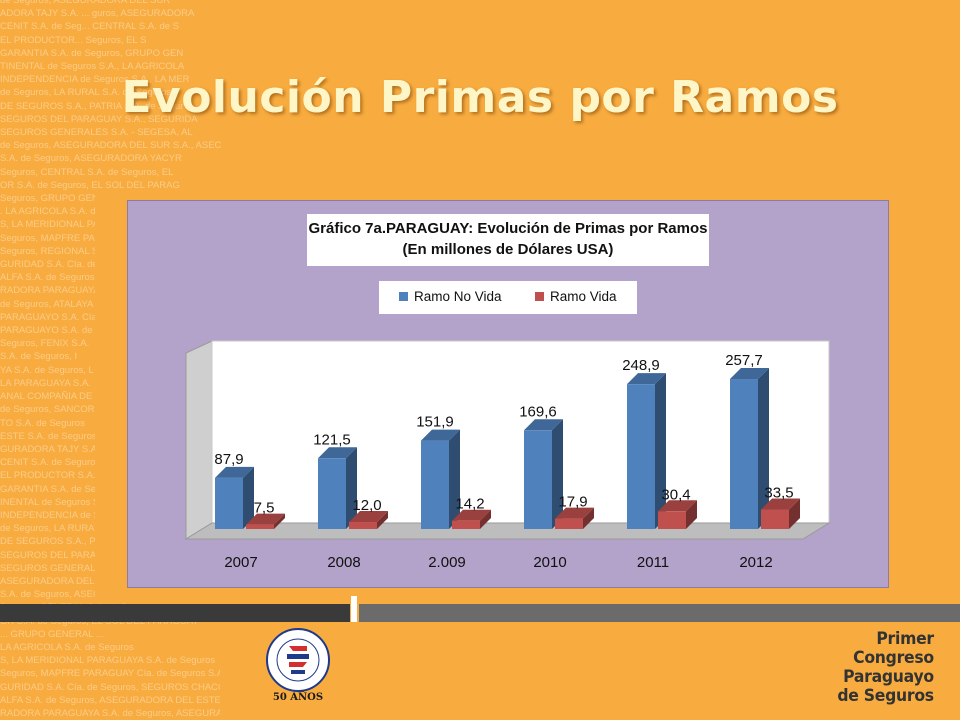  What do you see at coordinates (659, 613) in the screenshot?
I see `footer-bar-gray` at bounding box center [659, 613].